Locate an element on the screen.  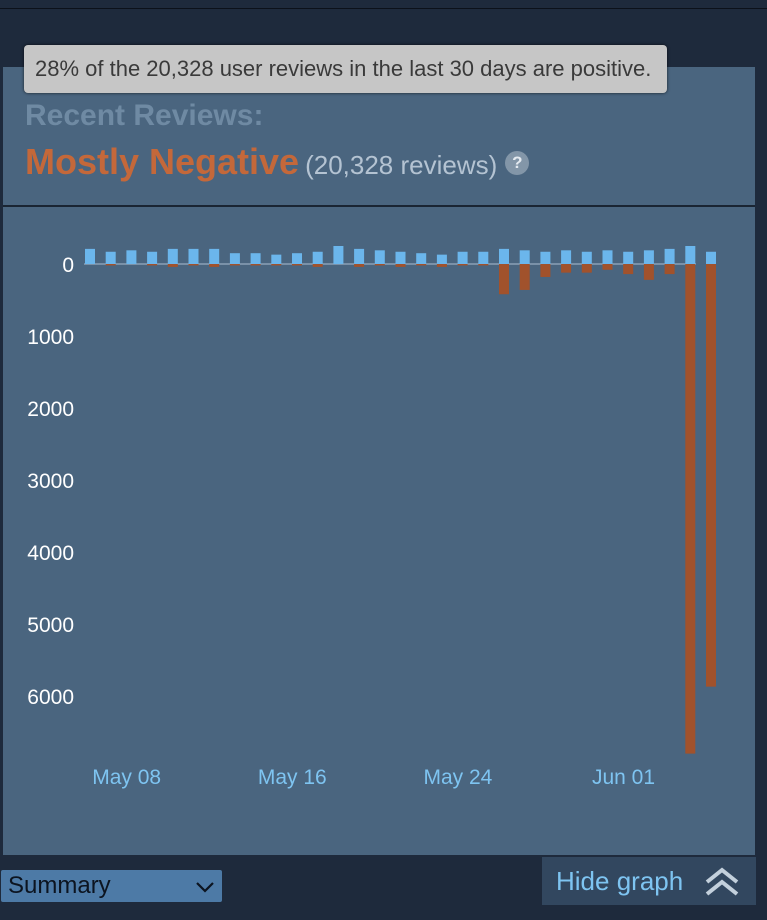
help-icon: ? is located at coordinates (517, 163).